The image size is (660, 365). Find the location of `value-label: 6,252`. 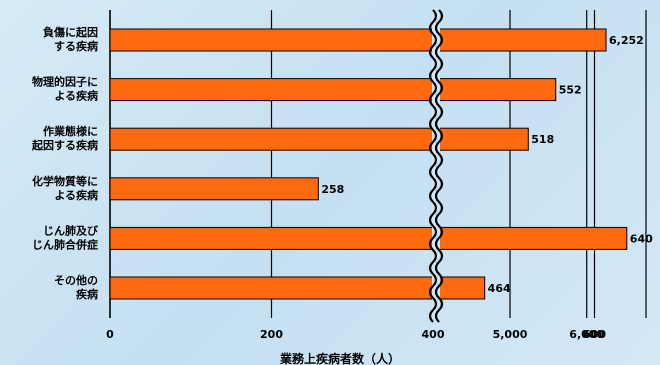

value-label: 6,252 is located at coordinates (626, 40).